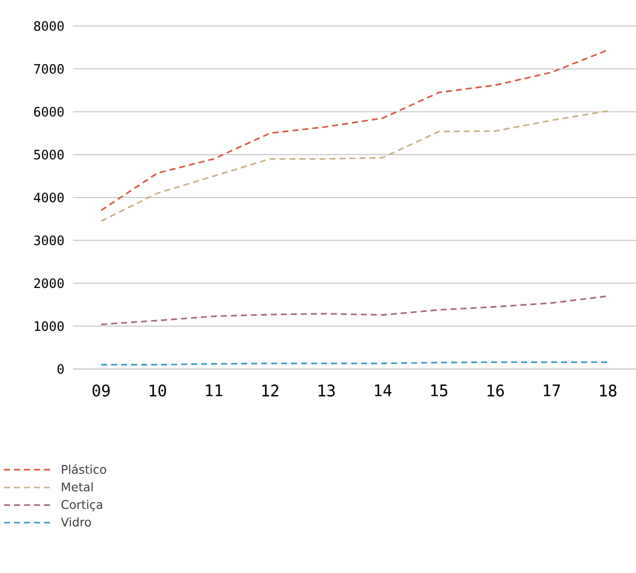  Describe the element at coordinates (496, 390) in the screenshot. I see `x-tick-label: 16` at that location.